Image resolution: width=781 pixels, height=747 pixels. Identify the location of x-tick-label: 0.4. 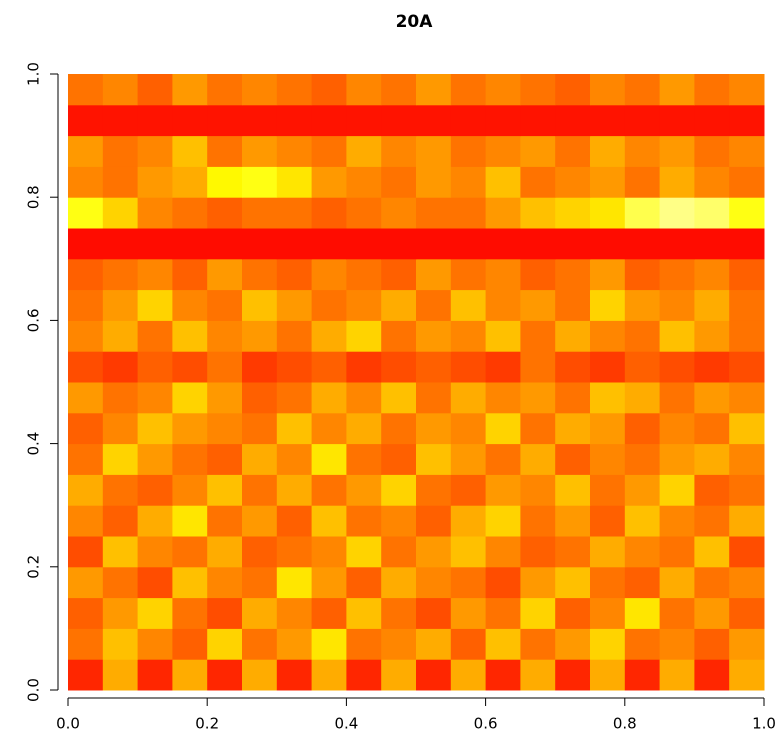
(346, 724).